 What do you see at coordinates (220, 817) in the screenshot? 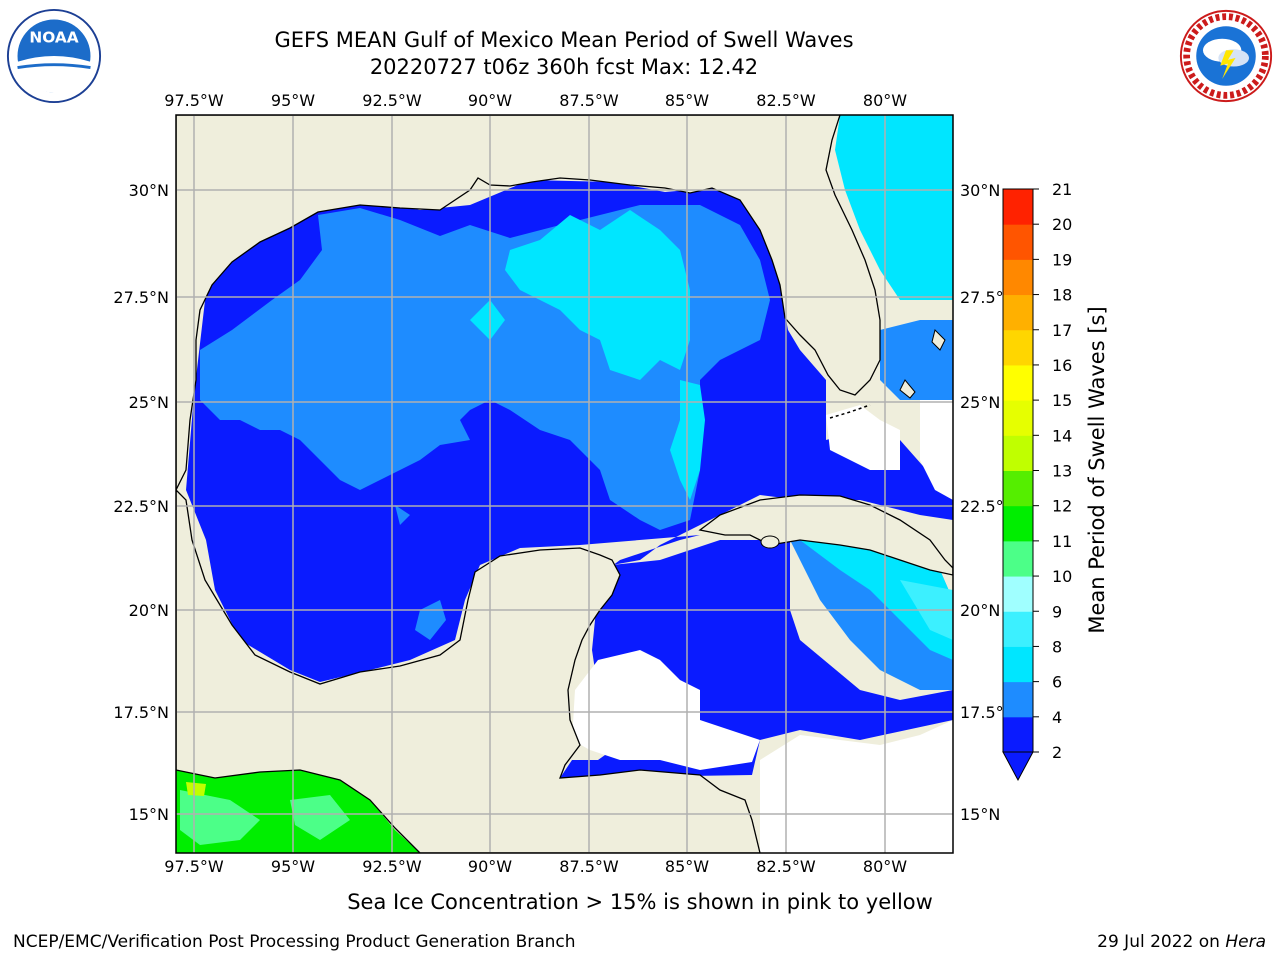
I see `pacific-swell-9-10s` at bounding box center [220, 817].